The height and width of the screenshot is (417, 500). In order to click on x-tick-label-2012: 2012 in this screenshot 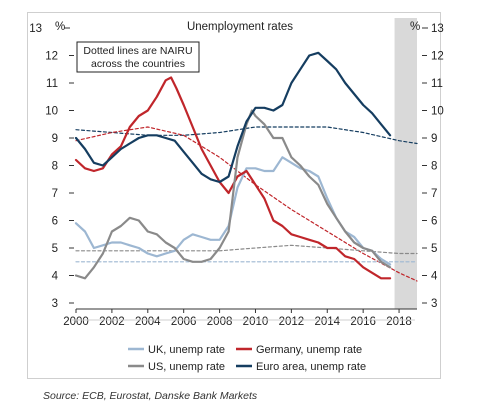, I will do `click(292, 322)`.